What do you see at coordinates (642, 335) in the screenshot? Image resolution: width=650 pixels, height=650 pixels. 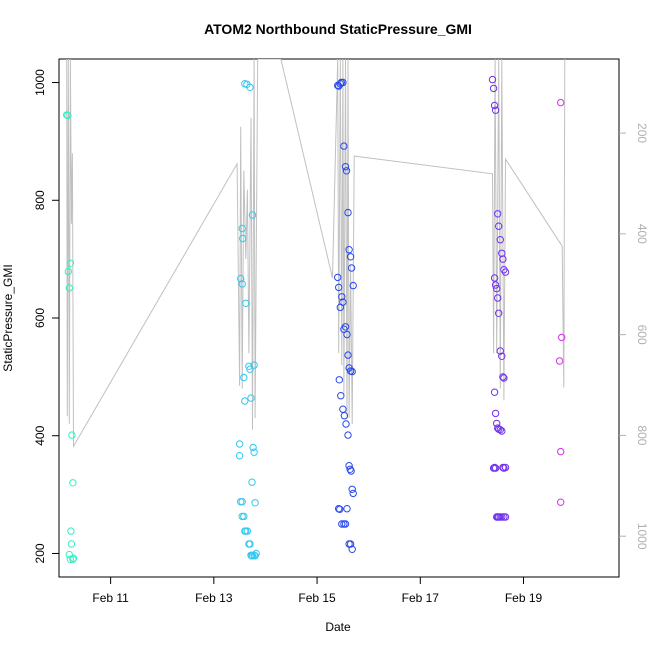 I see `y2-tick-label: 600` at bounding box center [642, 335].